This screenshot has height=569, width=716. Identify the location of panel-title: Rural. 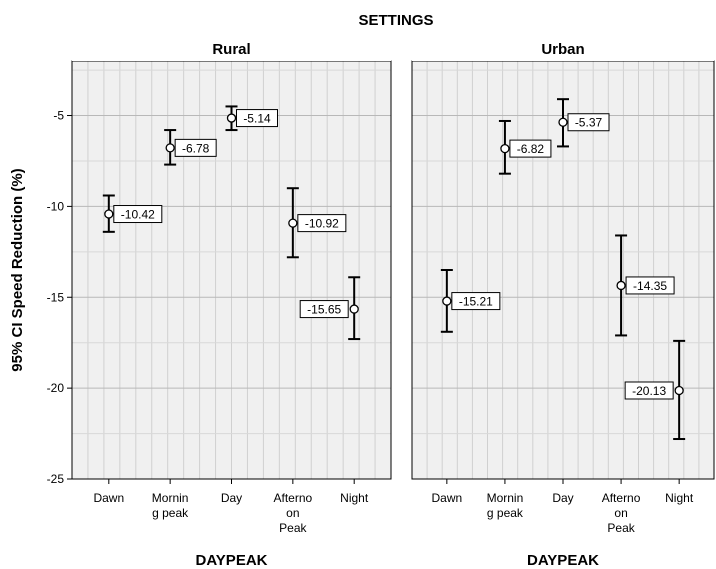
(231, 49).